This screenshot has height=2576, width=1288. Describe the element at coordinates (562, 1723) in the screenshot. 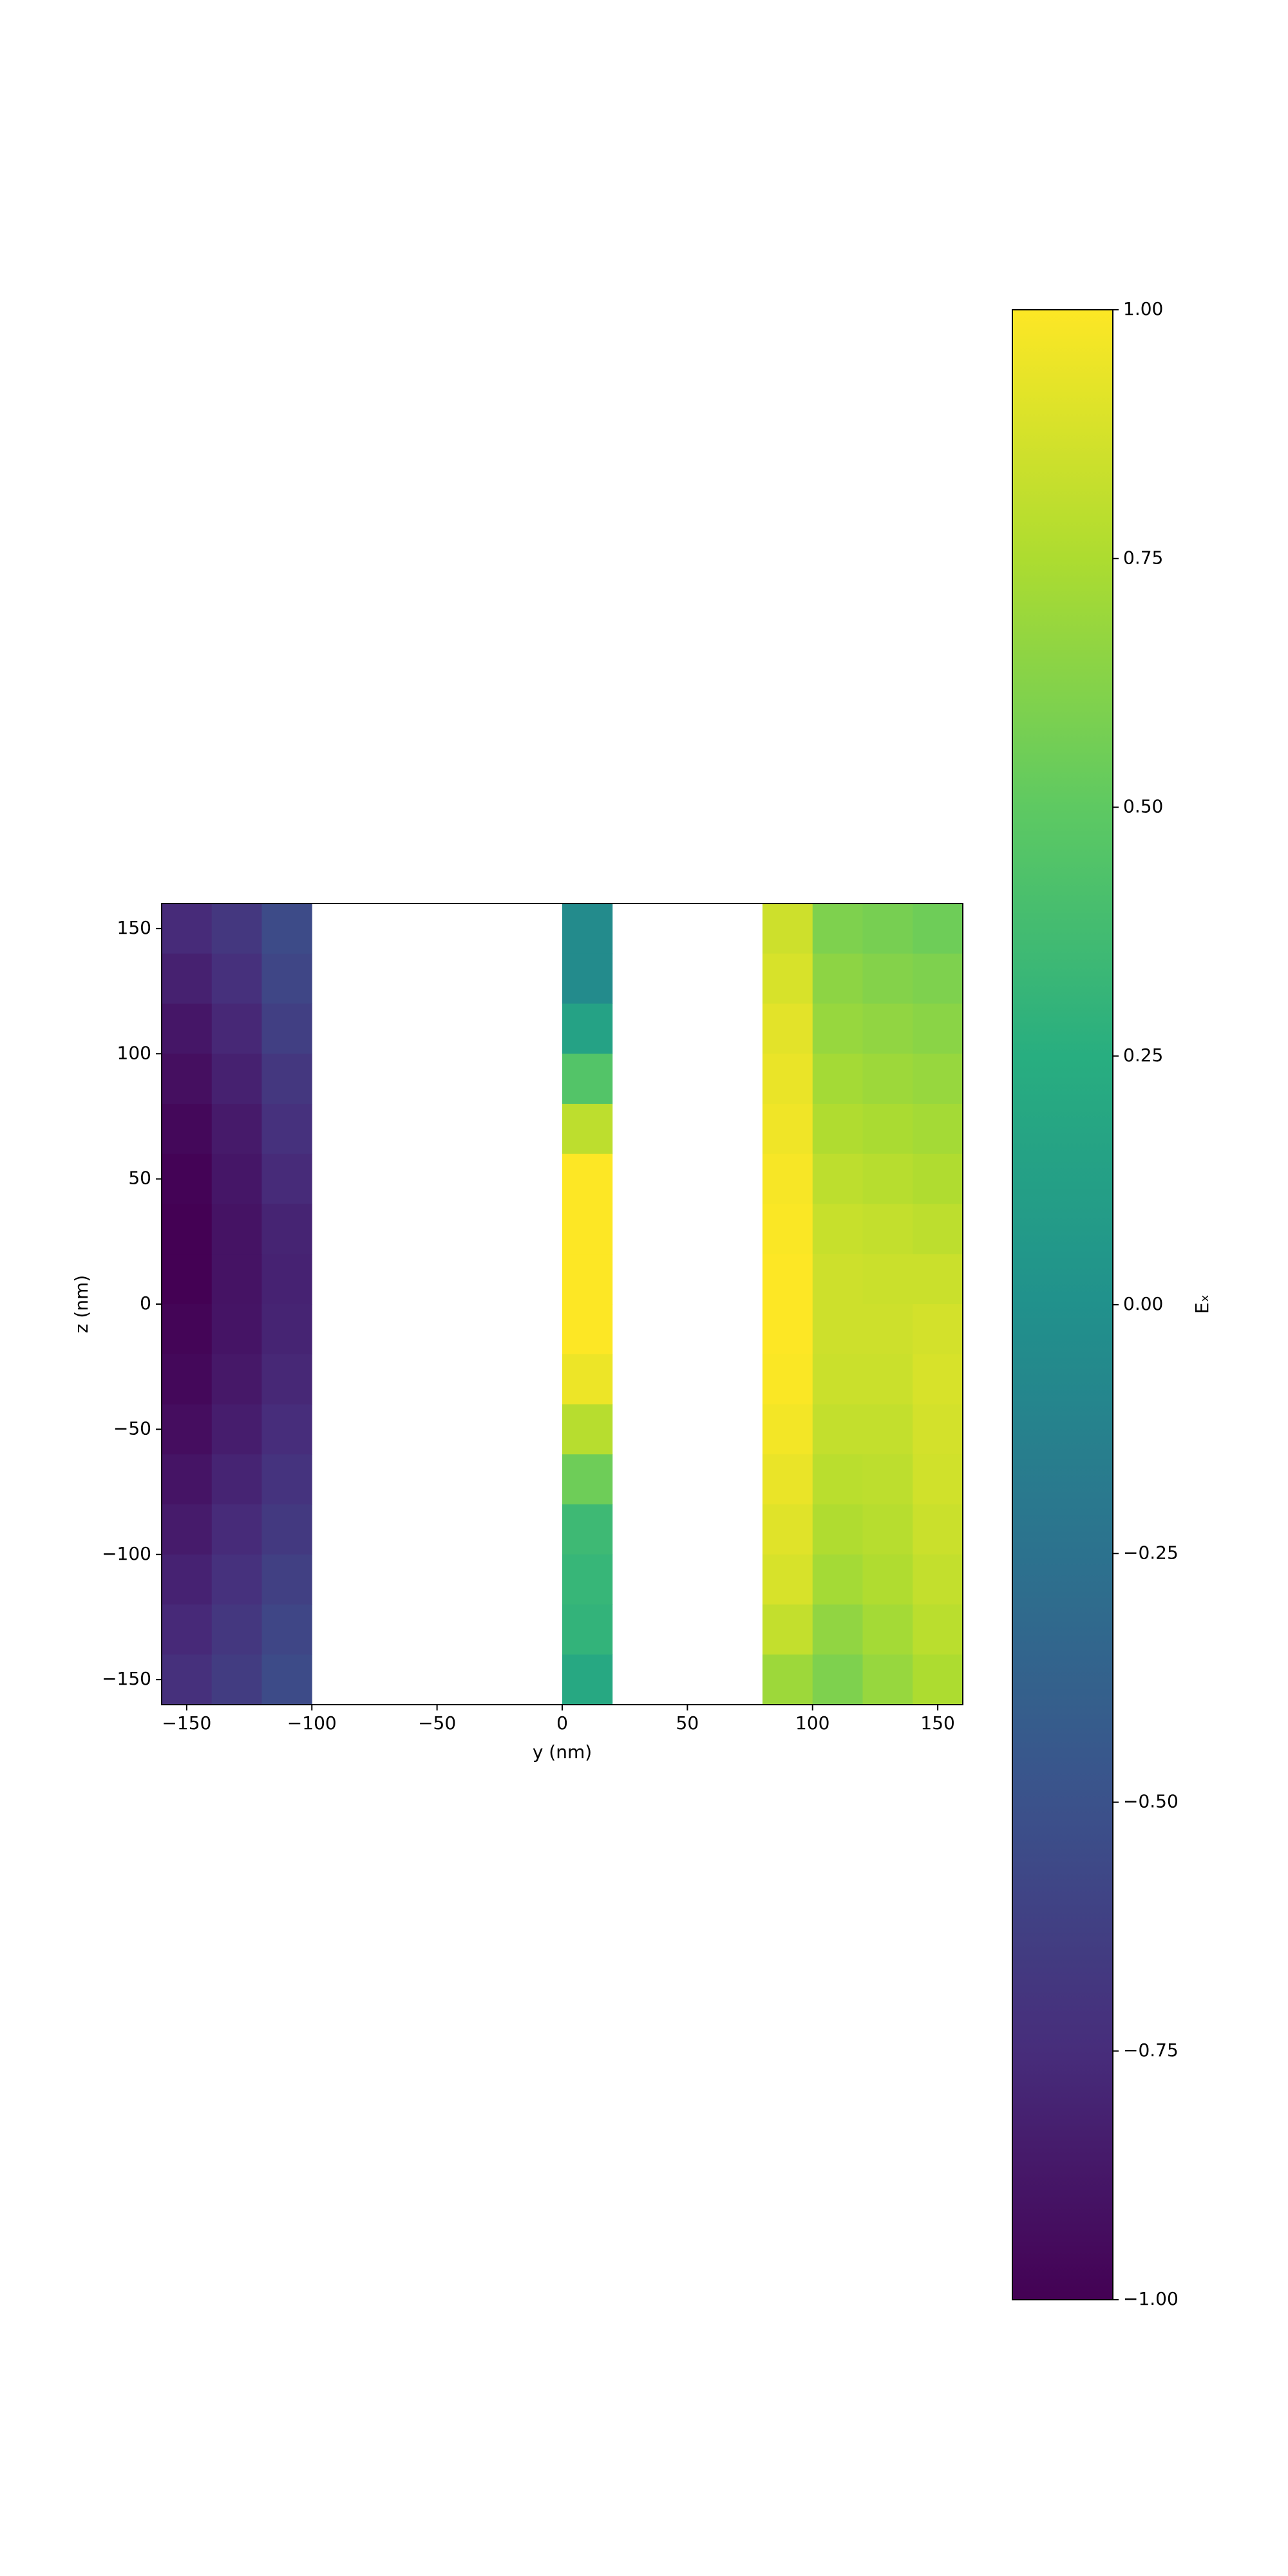

I see `x-tick-label: 0` at that location.